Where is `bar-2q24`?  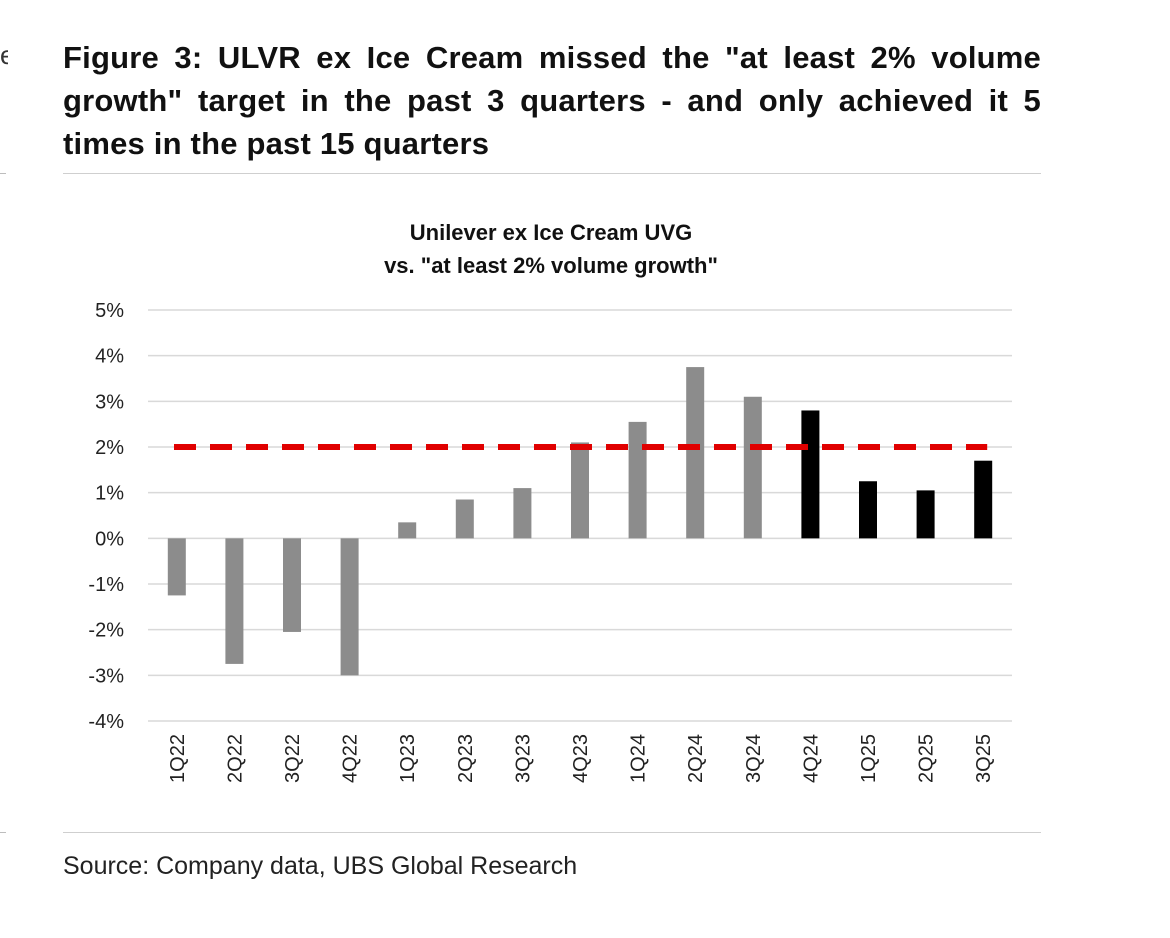
bar-2q24 is located at coordinates (695, 453).